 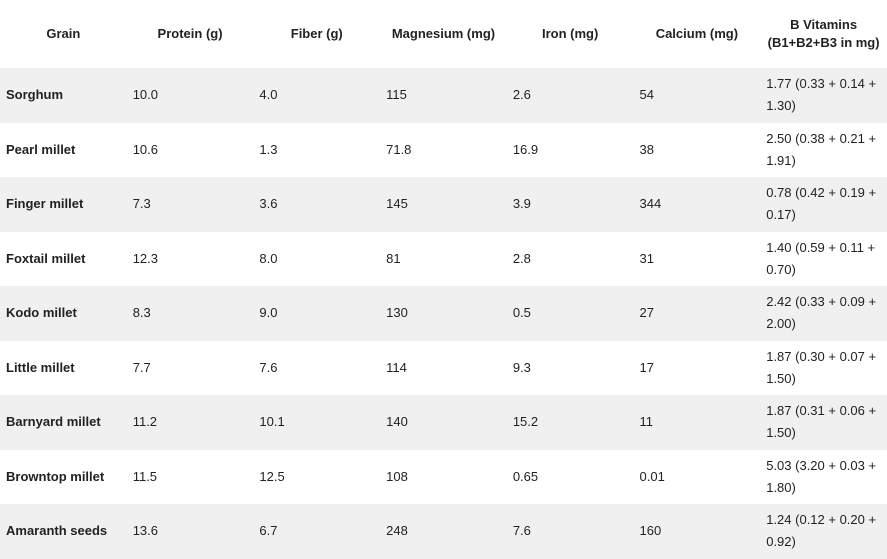 What do you see at coordinates (821, 476) in the screenshot?
I see `value-cell: 5.03 (3.20 + 0.03 + 1.80)` at bounding box center [821, 476].